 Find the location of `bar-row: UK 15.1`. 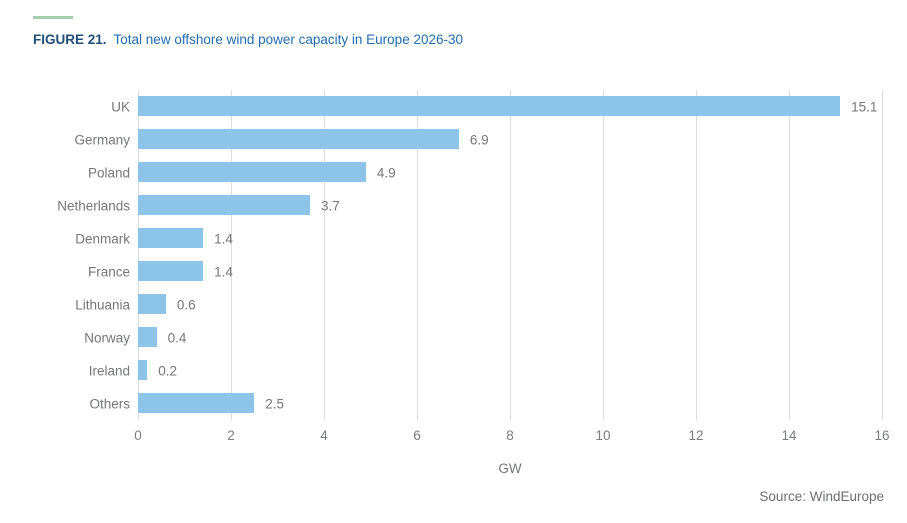

bar-row: UK 15.1 is located at coordinates (496, 106).